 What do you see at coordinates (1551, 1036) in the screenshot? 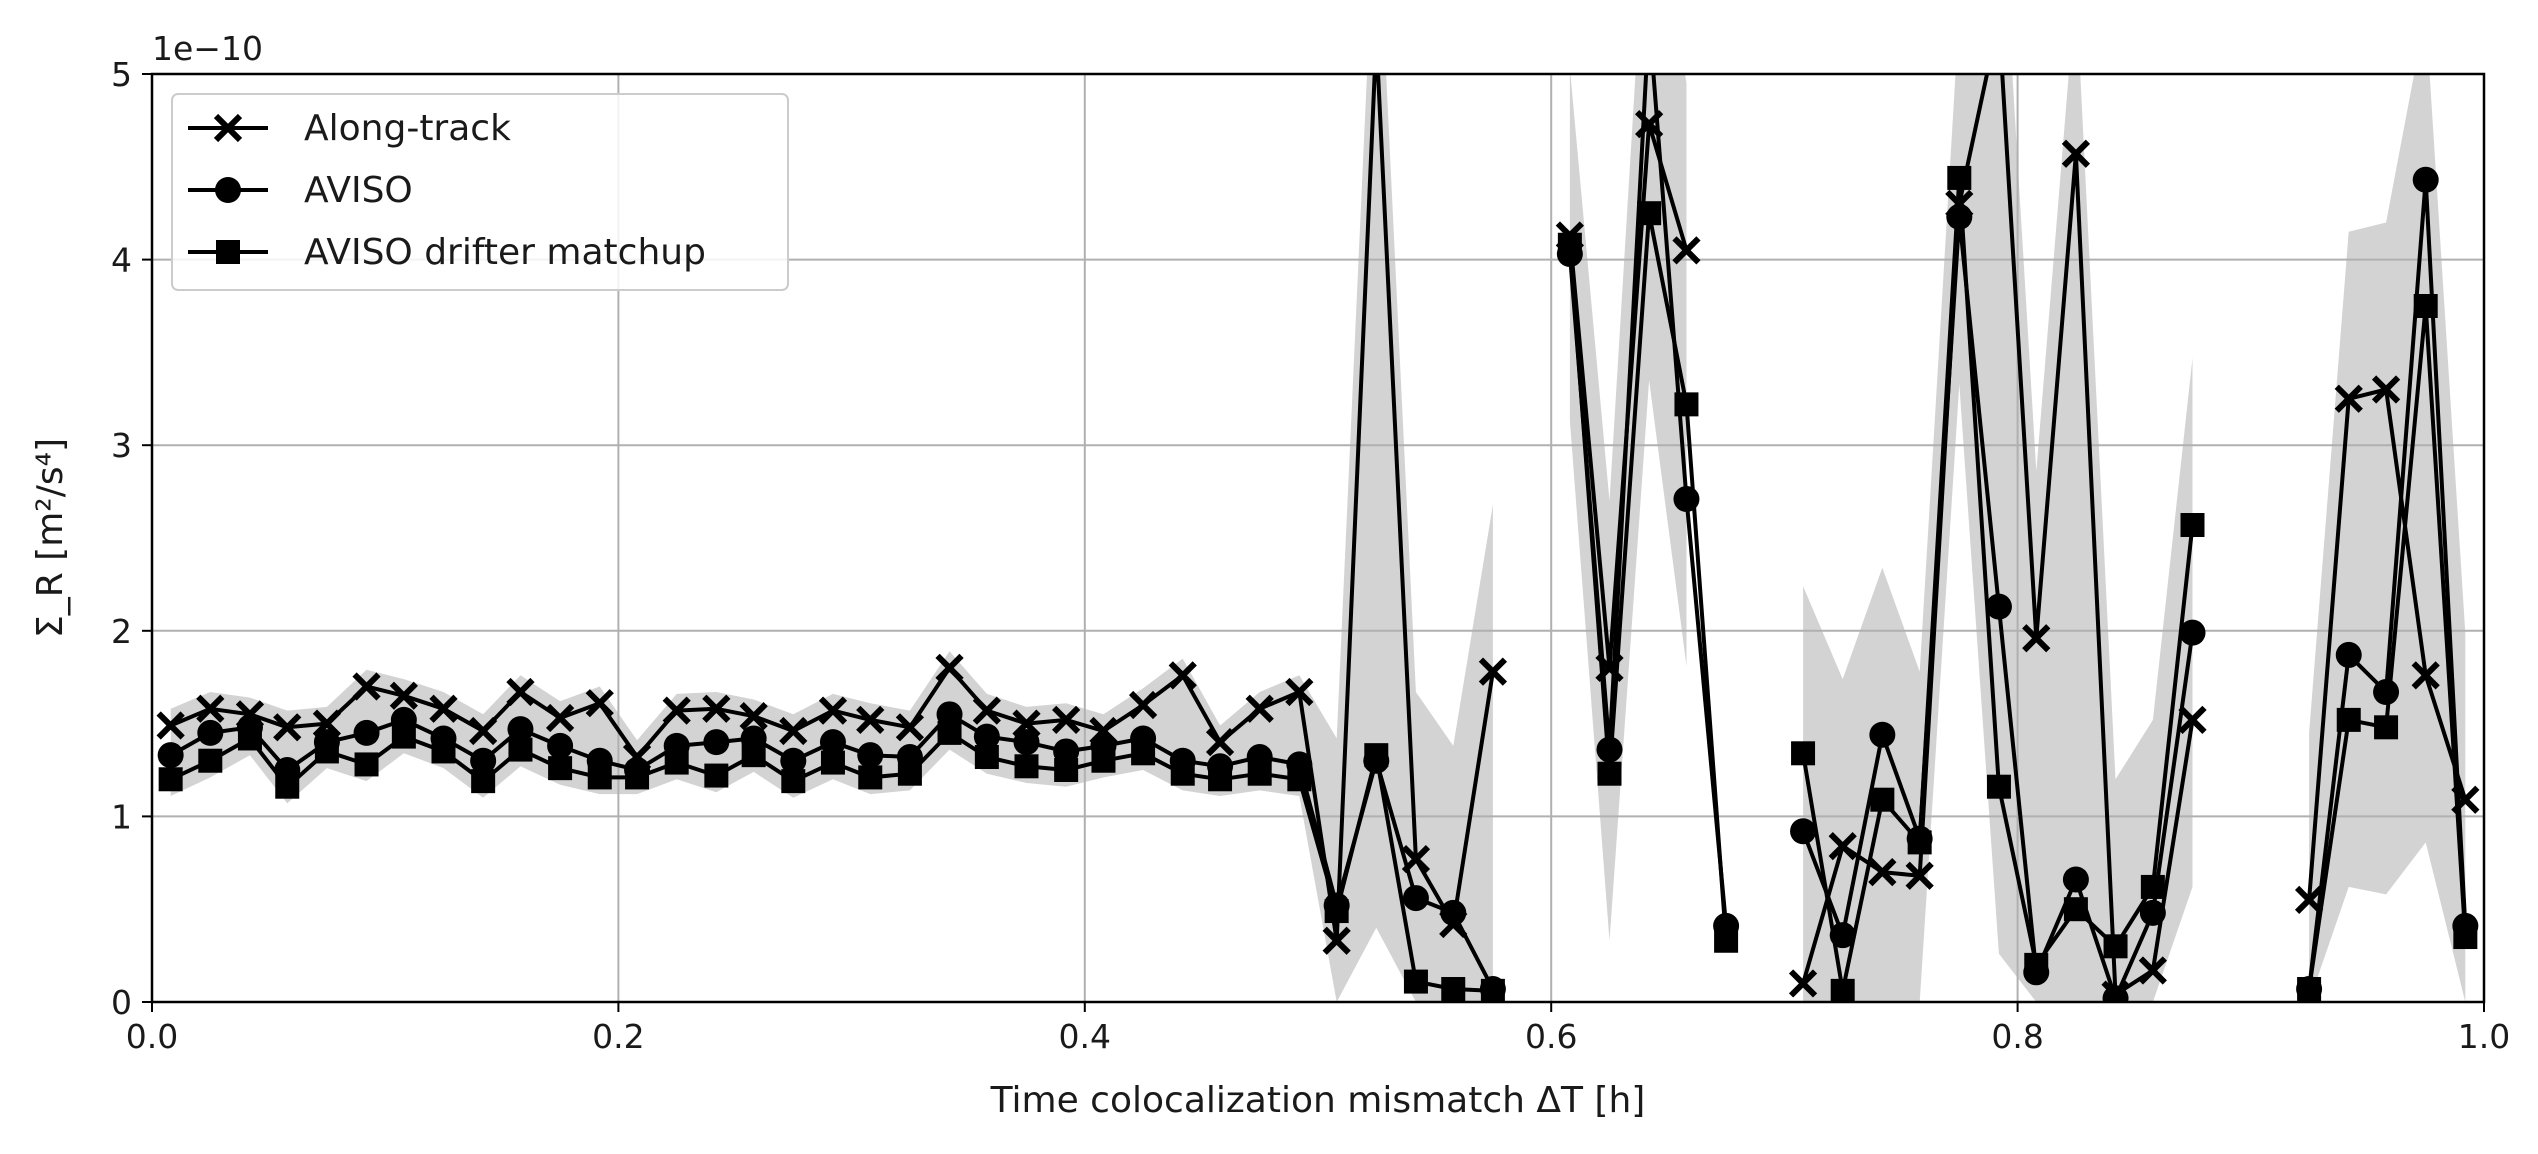
I see `x-tick-label: 0.6` at bounding box center [1551, 1036].